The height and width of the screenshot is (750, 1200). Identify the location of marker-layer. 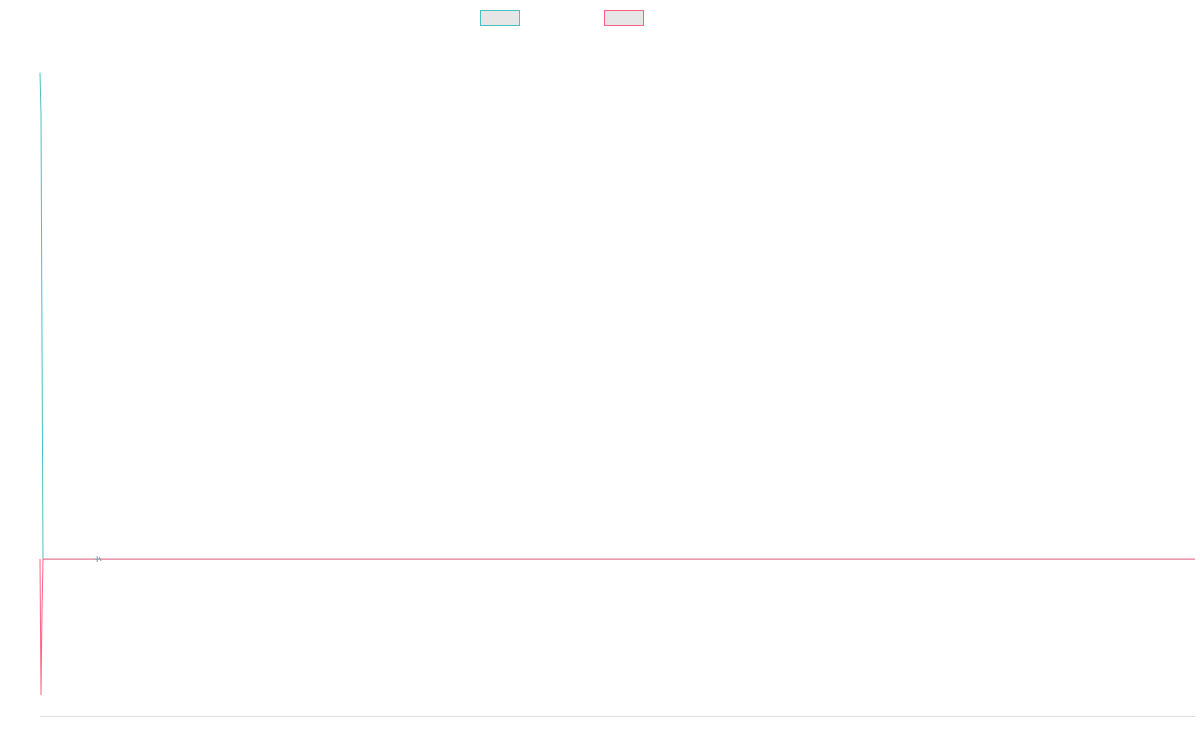
(98, 559).